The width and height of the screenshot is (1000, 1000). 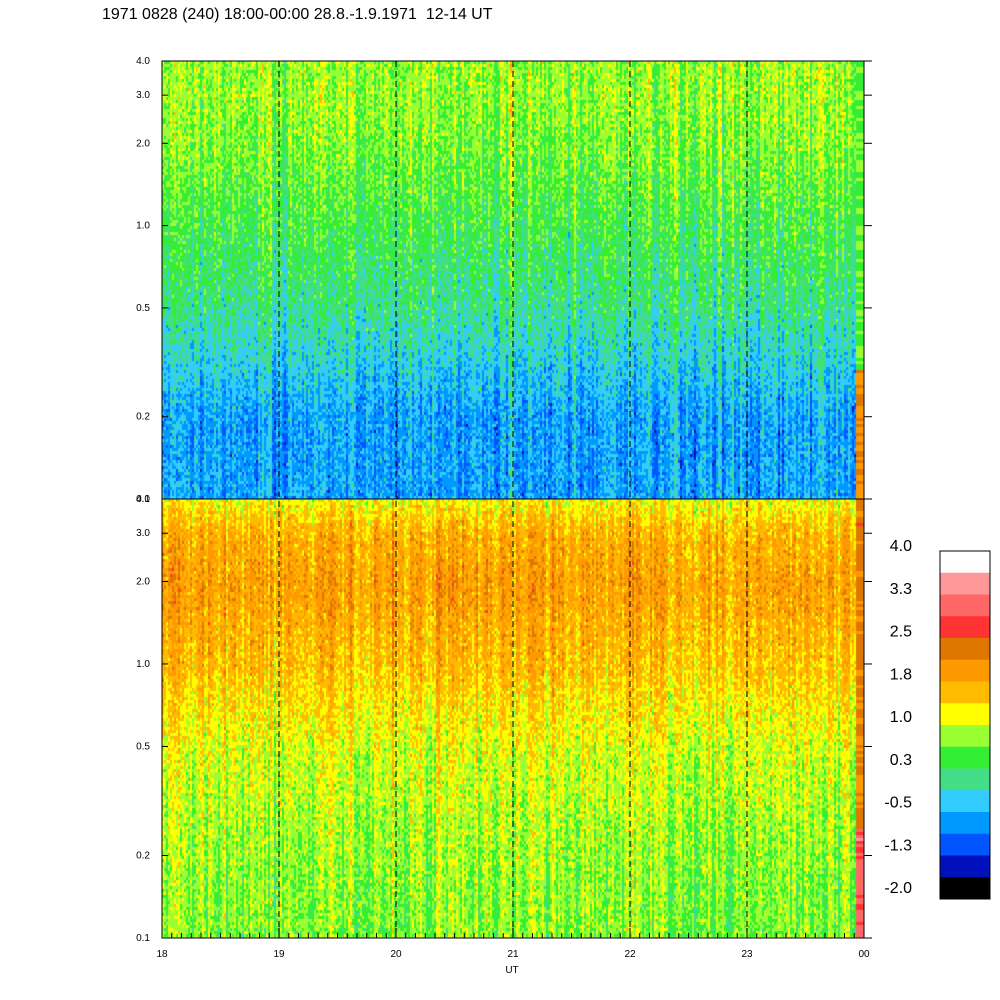 I want to click on x-tick-label: 20, so click(x=396, y=954).